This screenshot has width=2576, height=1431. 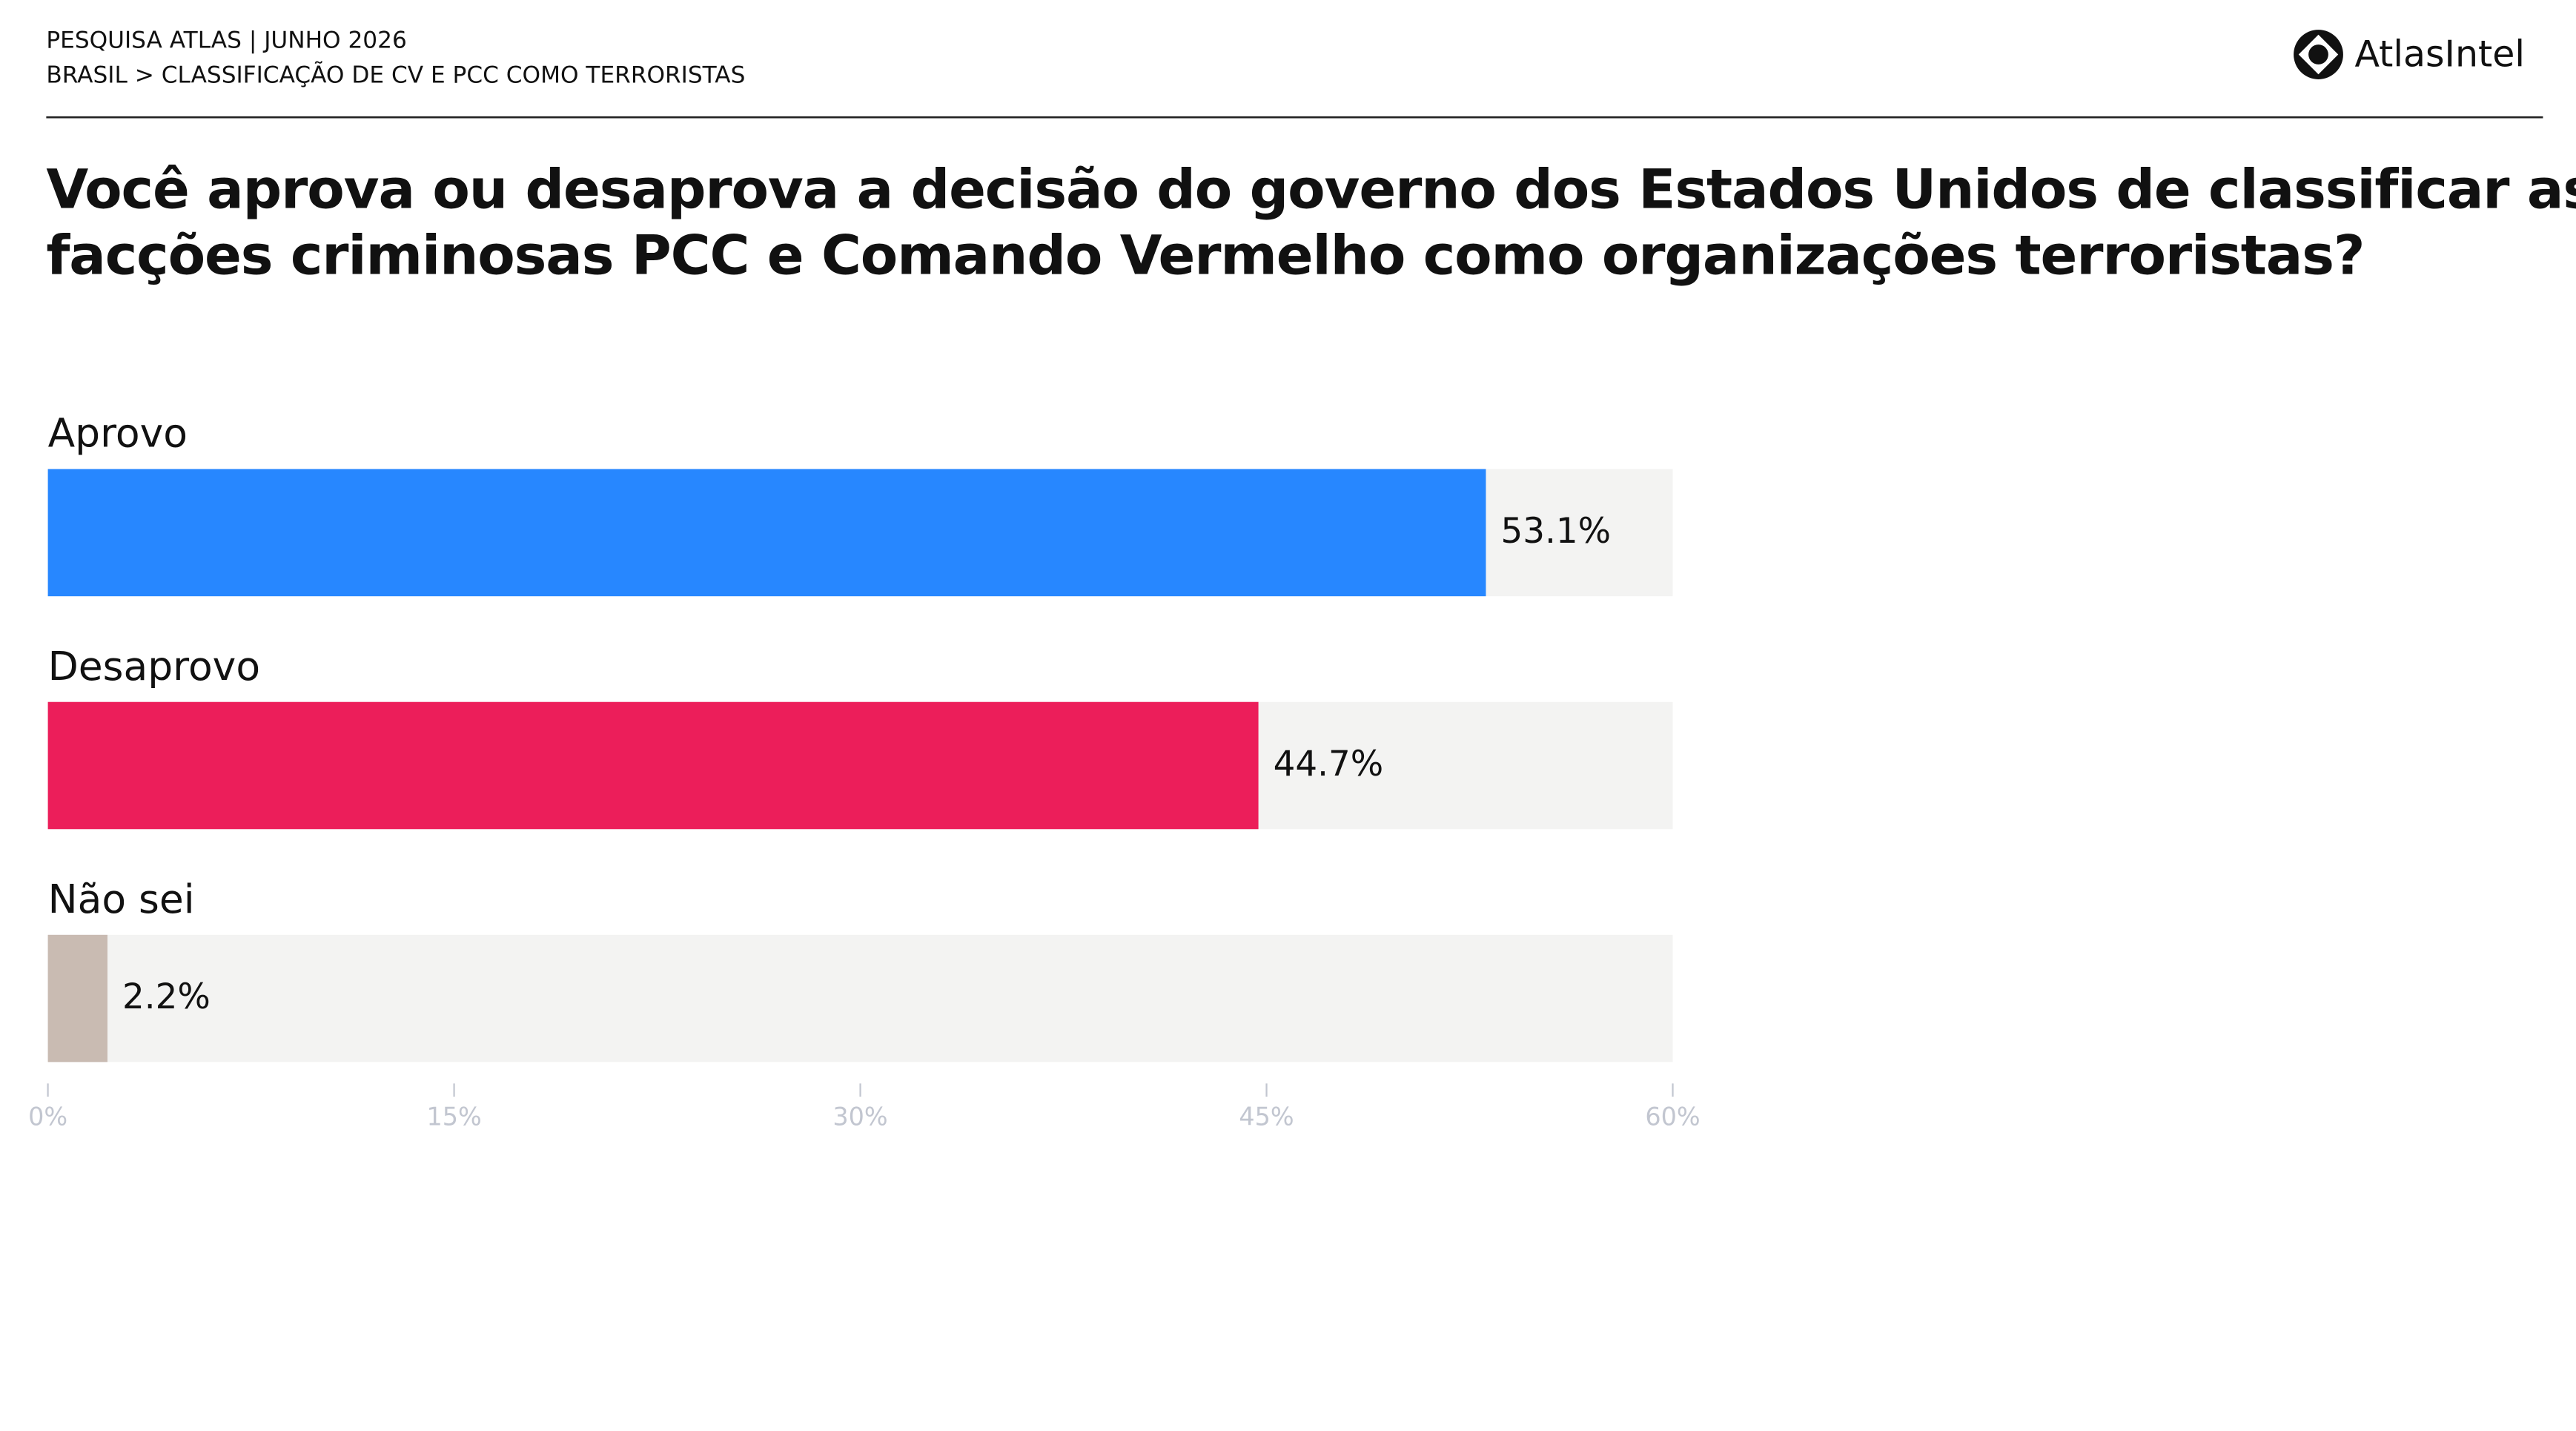 I want to click on x-tick-label: 0%, so click(x=48, y=1117).